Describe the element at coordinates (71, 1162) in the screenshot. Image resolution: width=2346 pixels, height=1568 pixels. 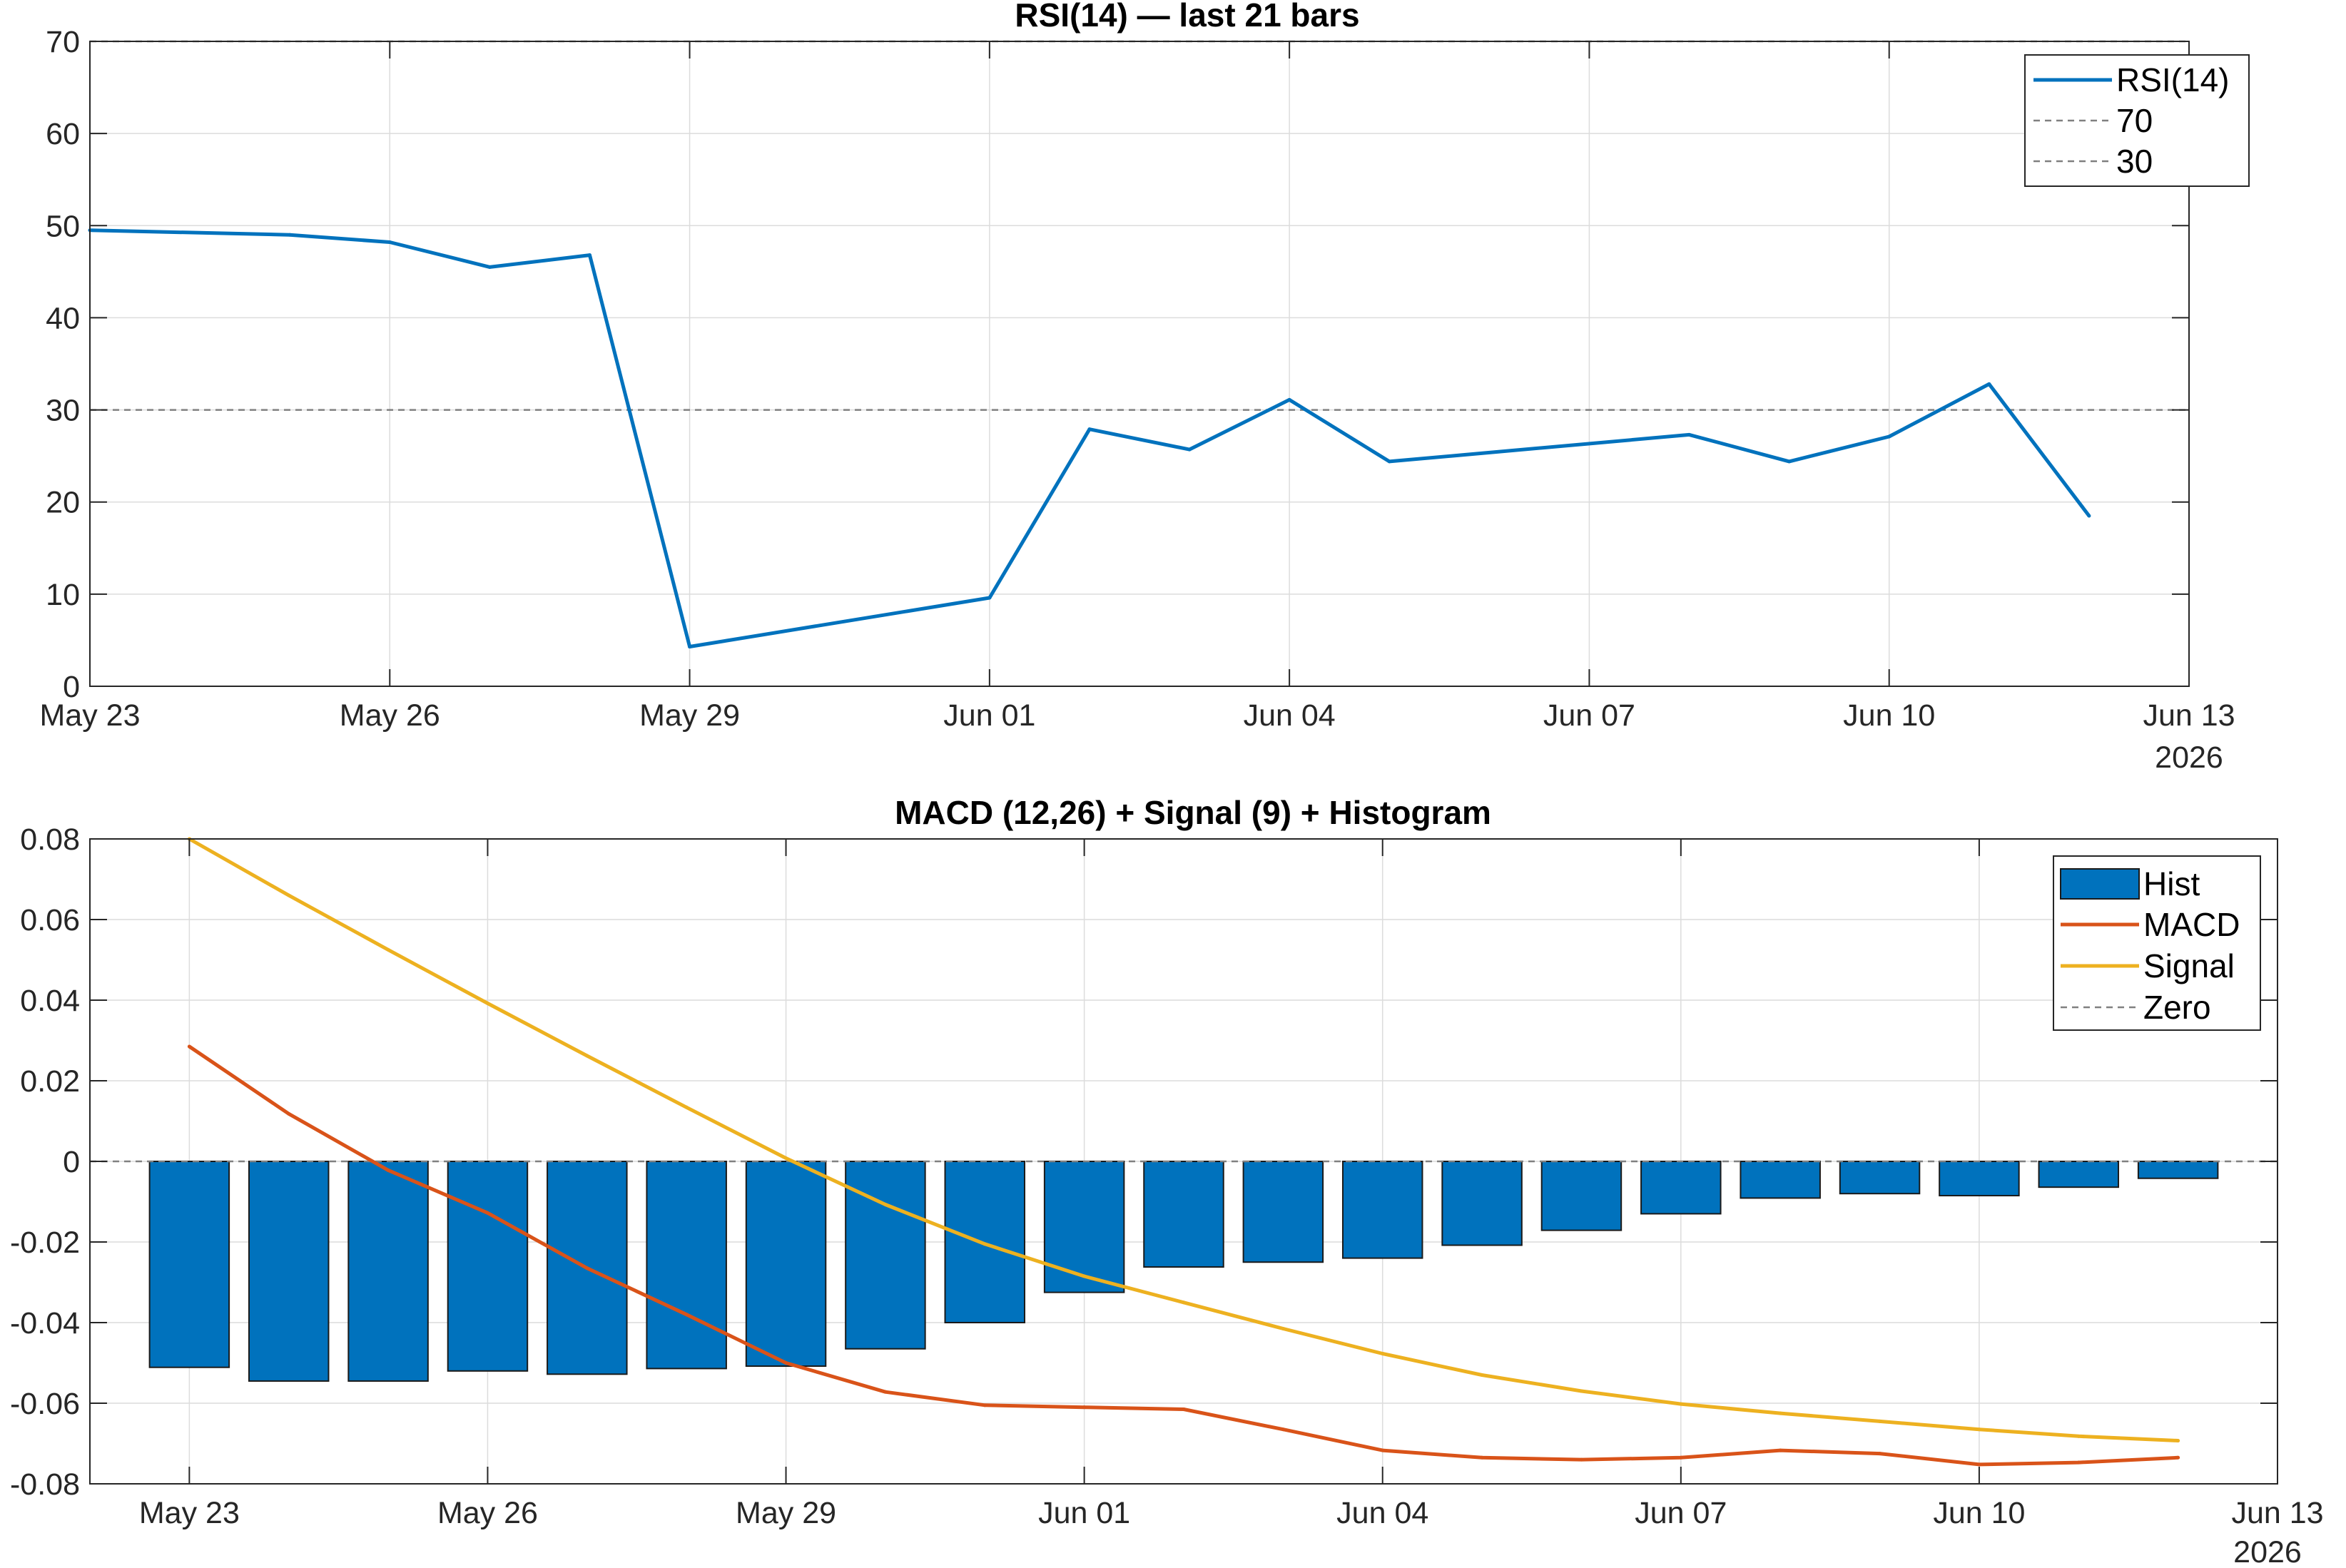
I see `macd-y-tick-label: 0` at that location.